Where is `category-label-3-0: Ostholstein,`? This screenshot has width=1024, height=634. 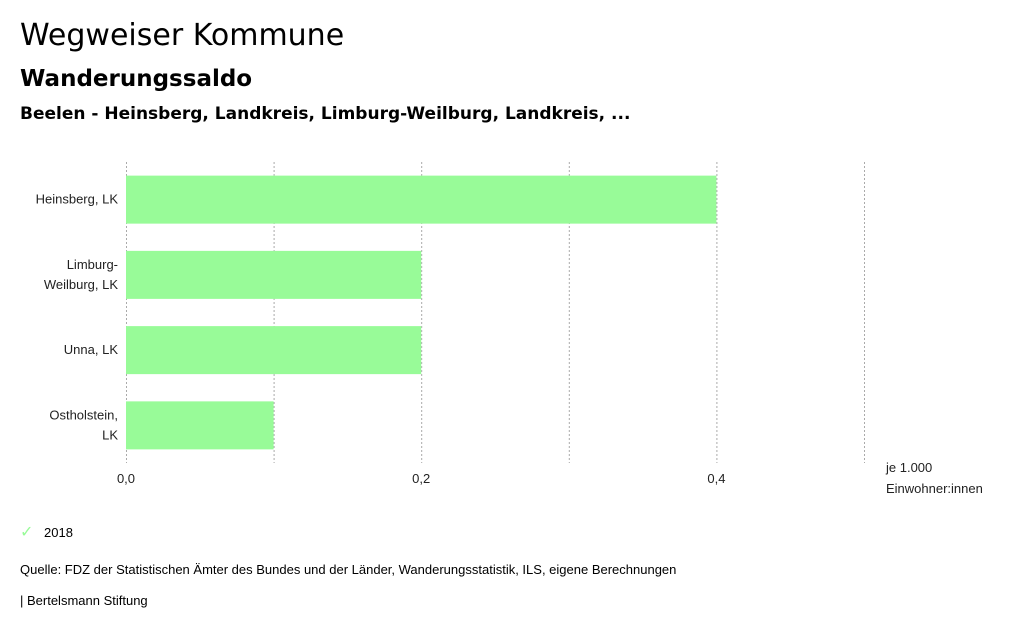
category-label-3-0: Ostholstein, is located at coordinates (83, 414).